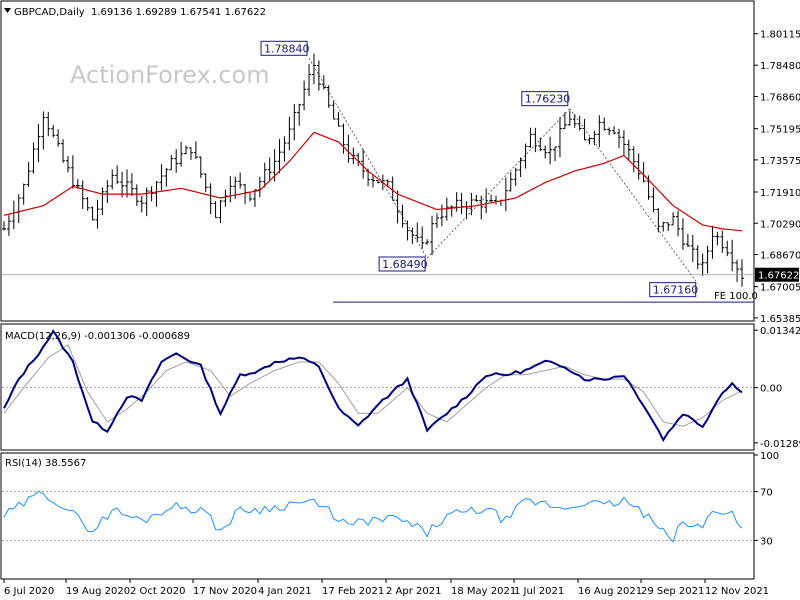  Describe the element at coordinates (780, 319) in the screenshot. I see `price-tick-label: 1.65385` at that location.